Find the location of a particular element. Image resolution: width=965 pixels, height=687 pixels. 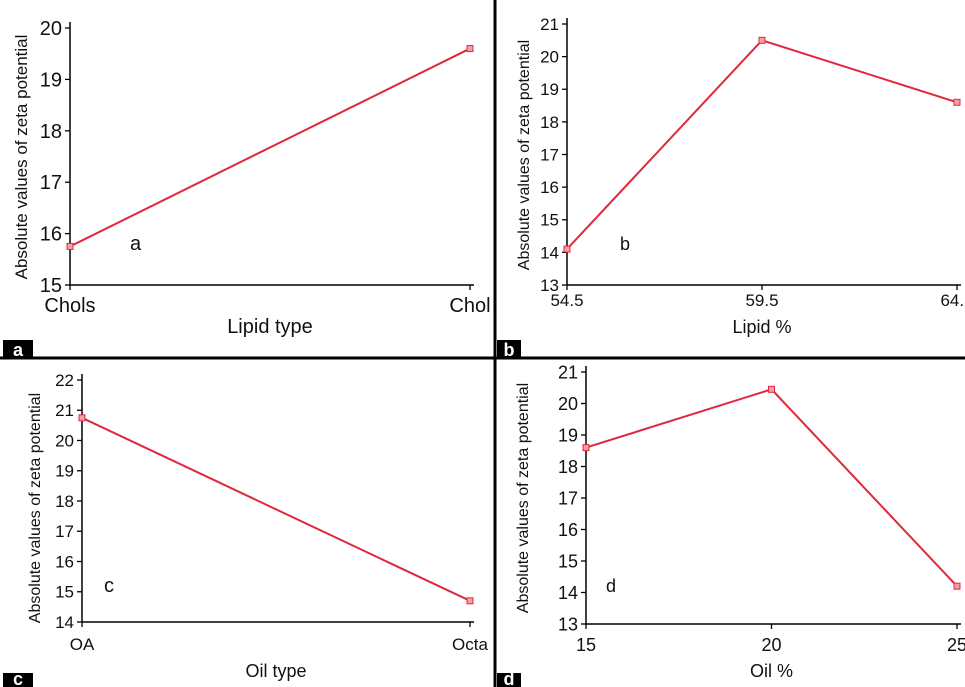

panel-label-text: b is located at coordinates (509, 350).